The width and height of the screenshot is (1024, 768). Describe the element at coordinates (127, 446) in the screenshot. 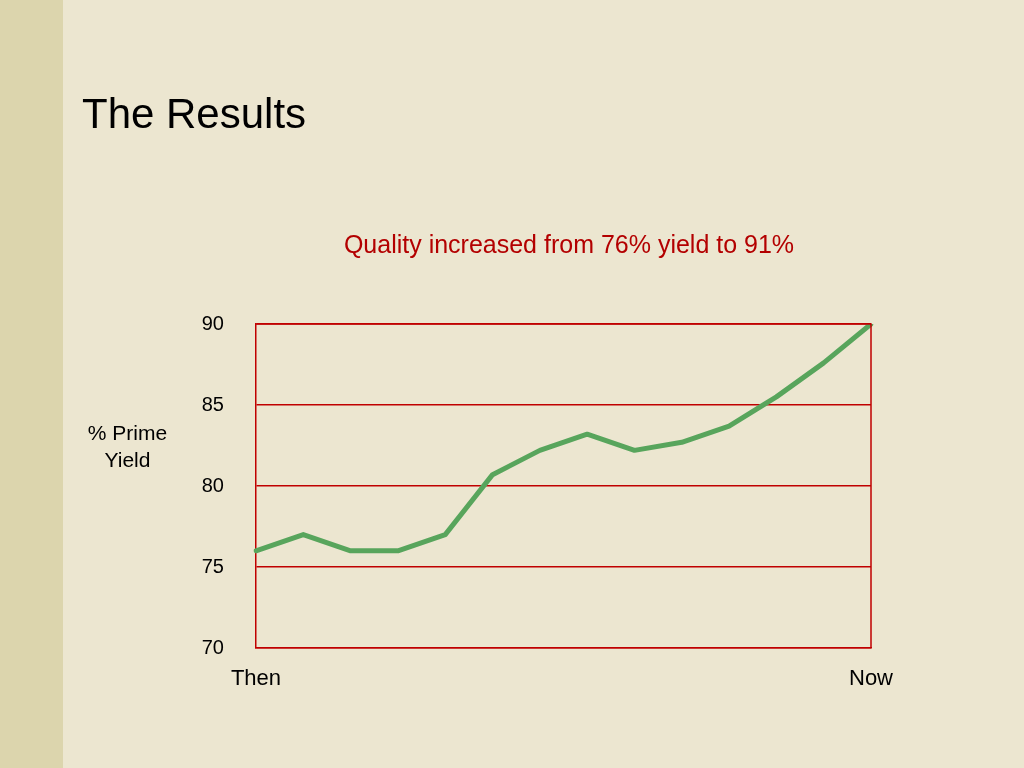

I see `y-axis-title: % Prime Yield` at that location.